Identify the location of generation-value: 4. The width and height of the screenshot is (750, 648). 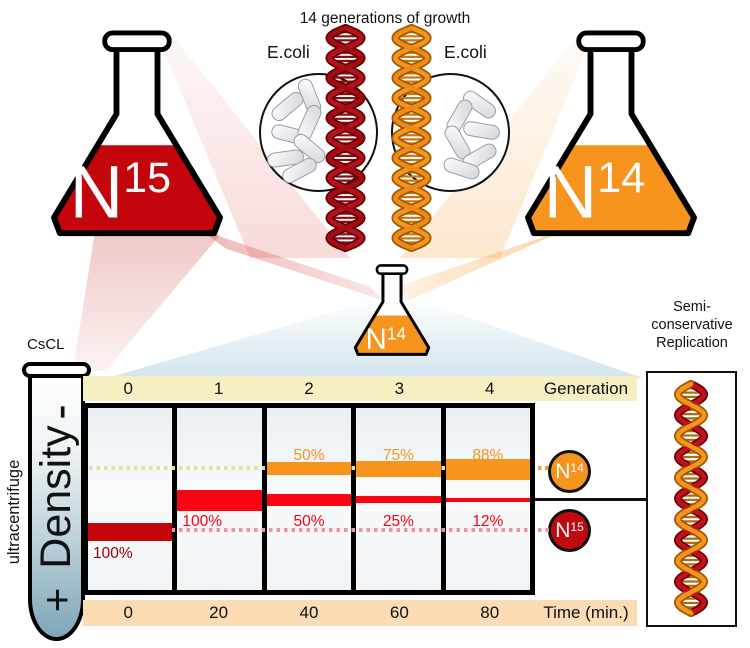
(490, 388).